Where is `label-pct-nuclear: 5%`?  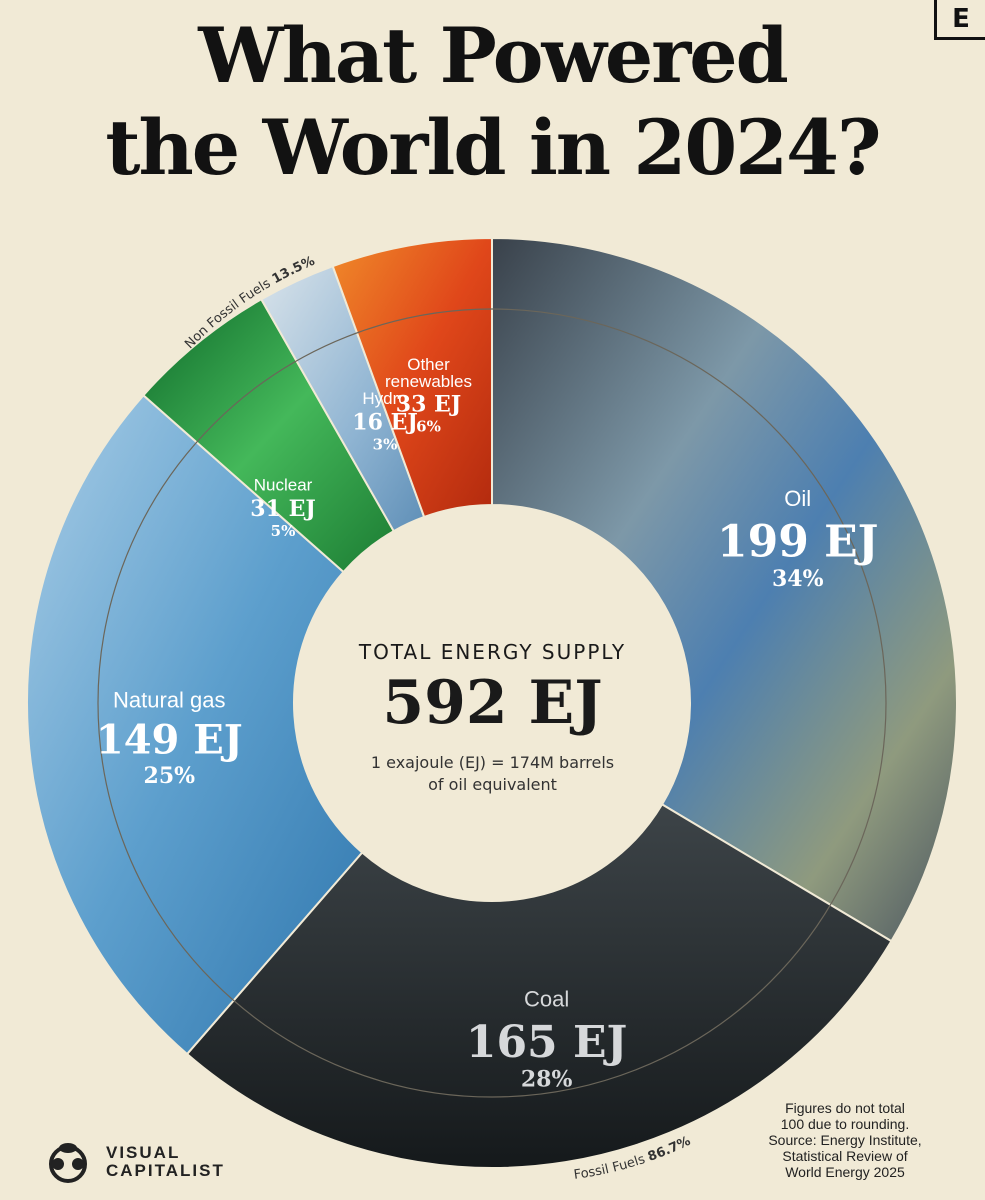 label-pct-nuclear: 5% is located at coordinates (283, 531).